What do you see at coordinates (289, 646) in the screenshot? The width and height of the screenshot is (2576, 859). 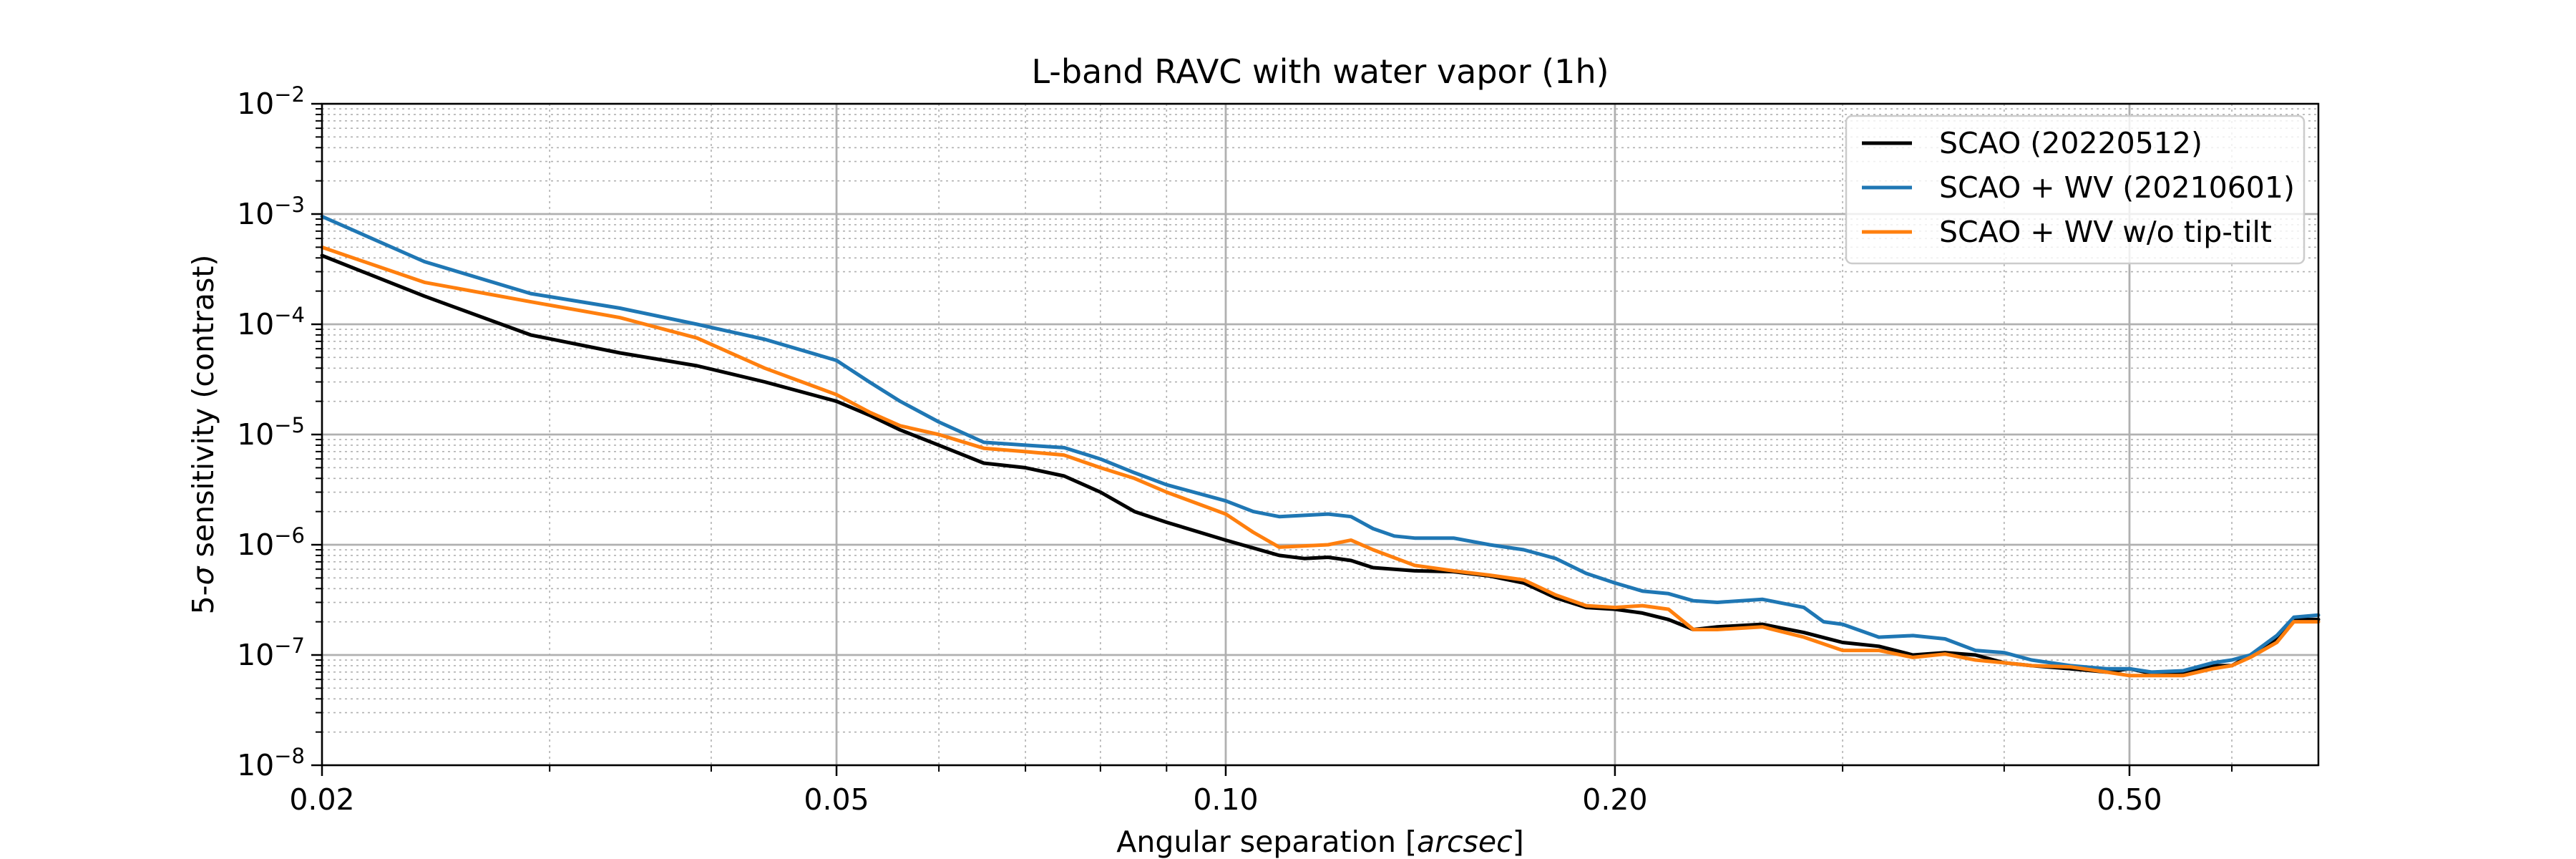 I see `y-tick-exponent: −7` at bounding box center [289, 646].